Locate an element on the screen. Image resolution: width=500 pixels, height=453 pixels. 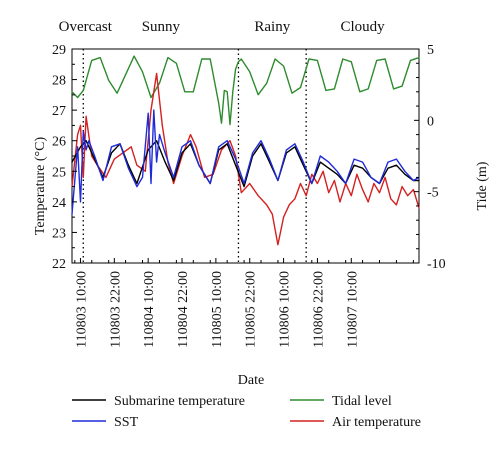
weather-label: Rainy is located at coordinates (272, 27).